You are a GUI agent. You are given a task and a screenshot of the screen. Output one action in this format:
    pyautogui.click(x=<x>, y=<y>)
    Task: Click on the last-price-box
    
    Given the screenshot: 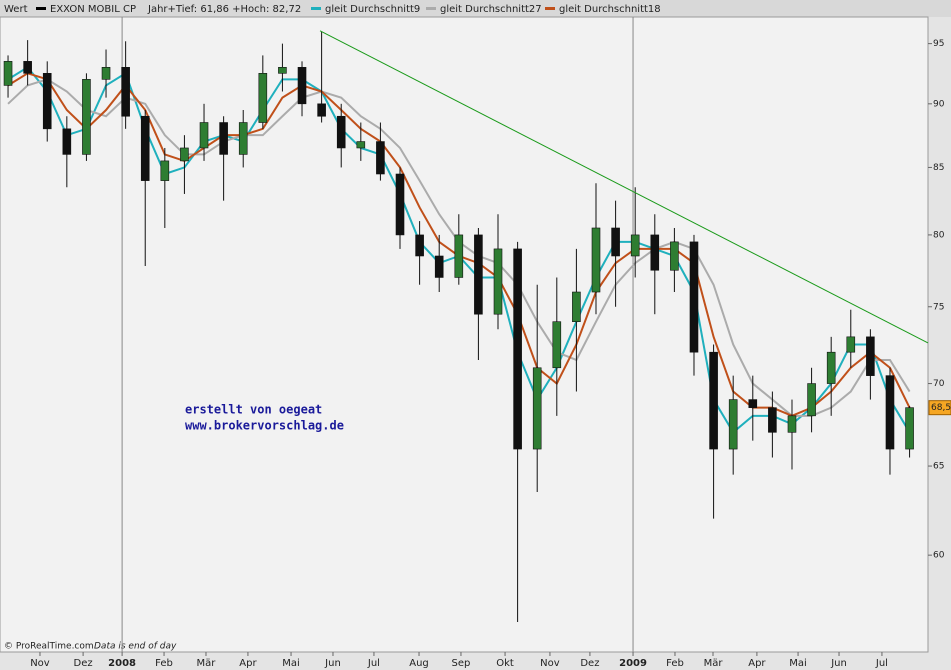 What is the action you would take?
    pyautogui.click(x=939, y=408)
    